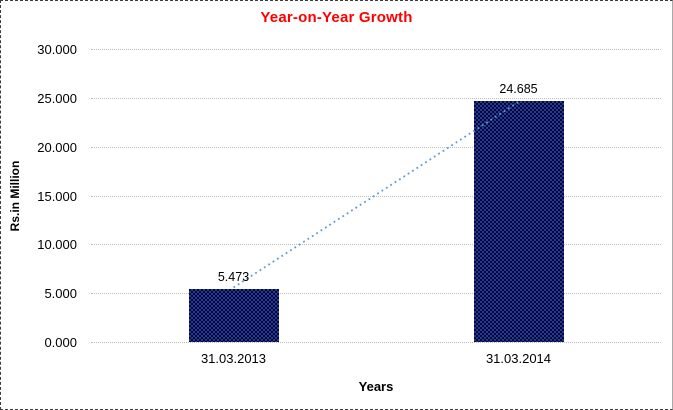  What do you see at coordinates (57, 49) in the screenshot?
I see `y-axis-tick-label: 30.000` at bounding box center [57, 49].